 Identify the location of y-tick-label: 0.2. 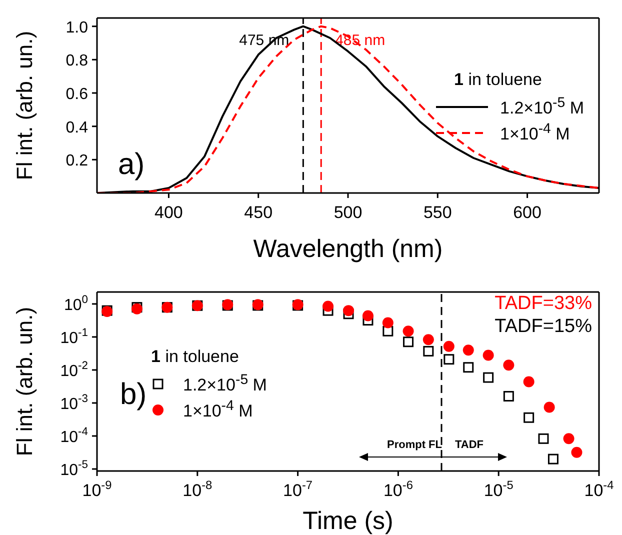
(77, 161).